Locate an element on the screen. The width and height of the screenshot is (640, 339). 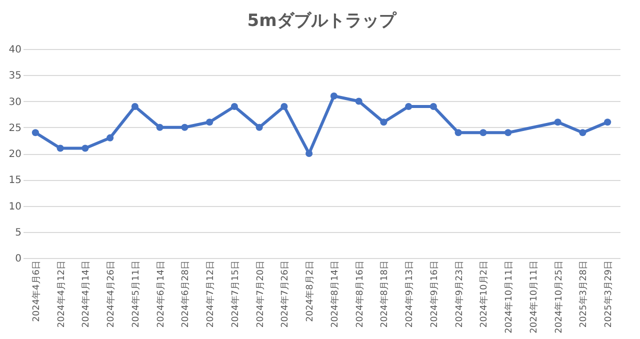
x-tick-label: 2024年5月11日 is located at coordinates (136, 294).